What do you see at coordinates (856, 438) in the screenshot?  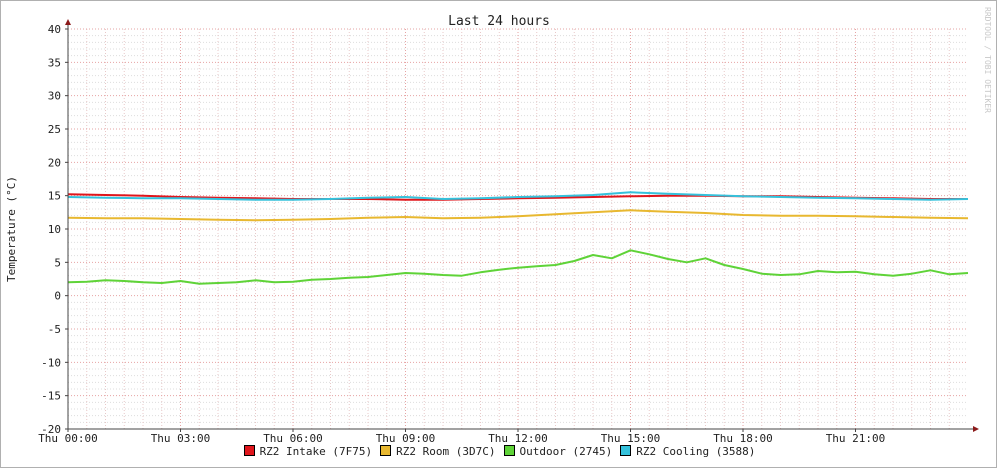 I see `x-tick-label: Thu 21:00` at bounding box center [856, 438].